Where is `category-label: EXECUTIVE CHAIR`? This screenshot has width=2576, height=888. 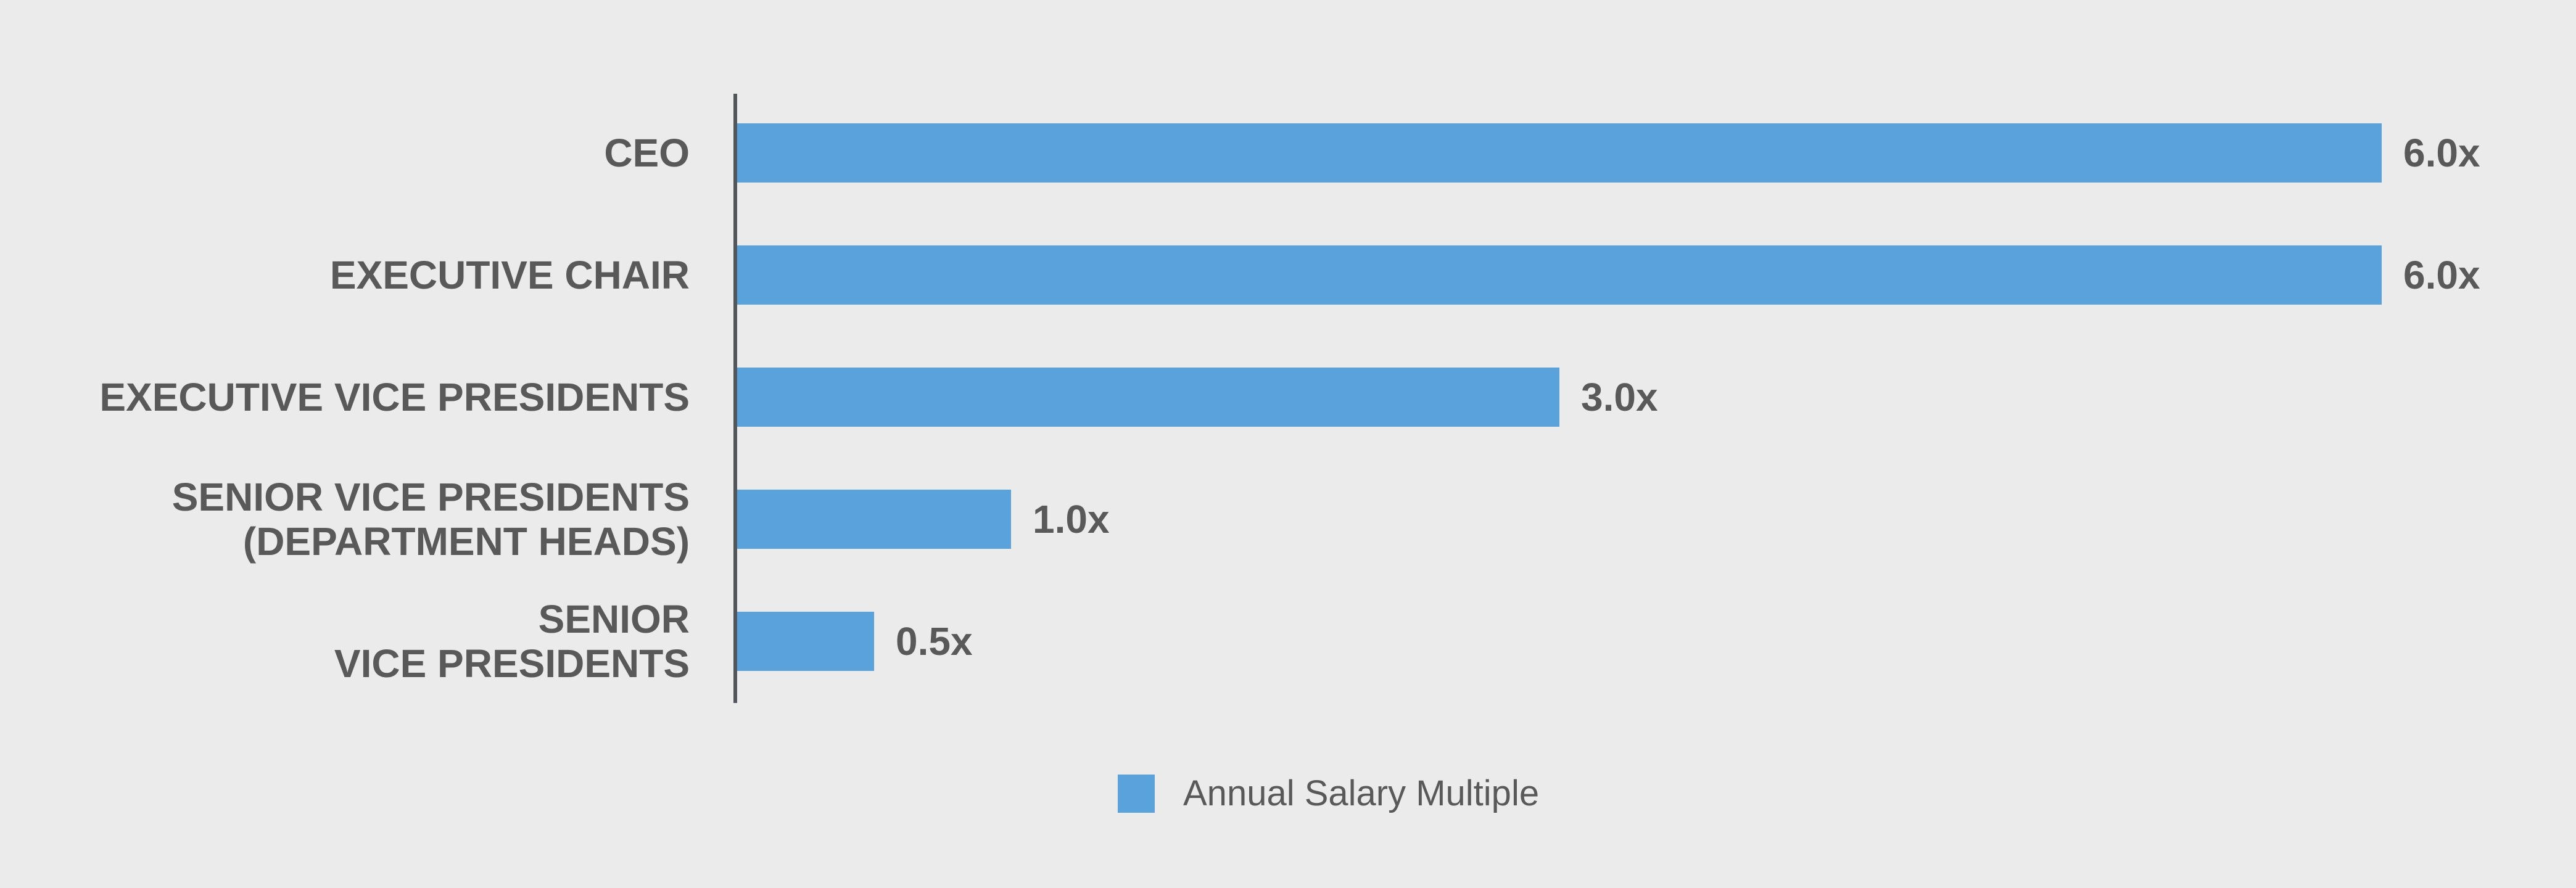 category-label: EXECUTIVE CHAIR is located at coordinates (509, 275).